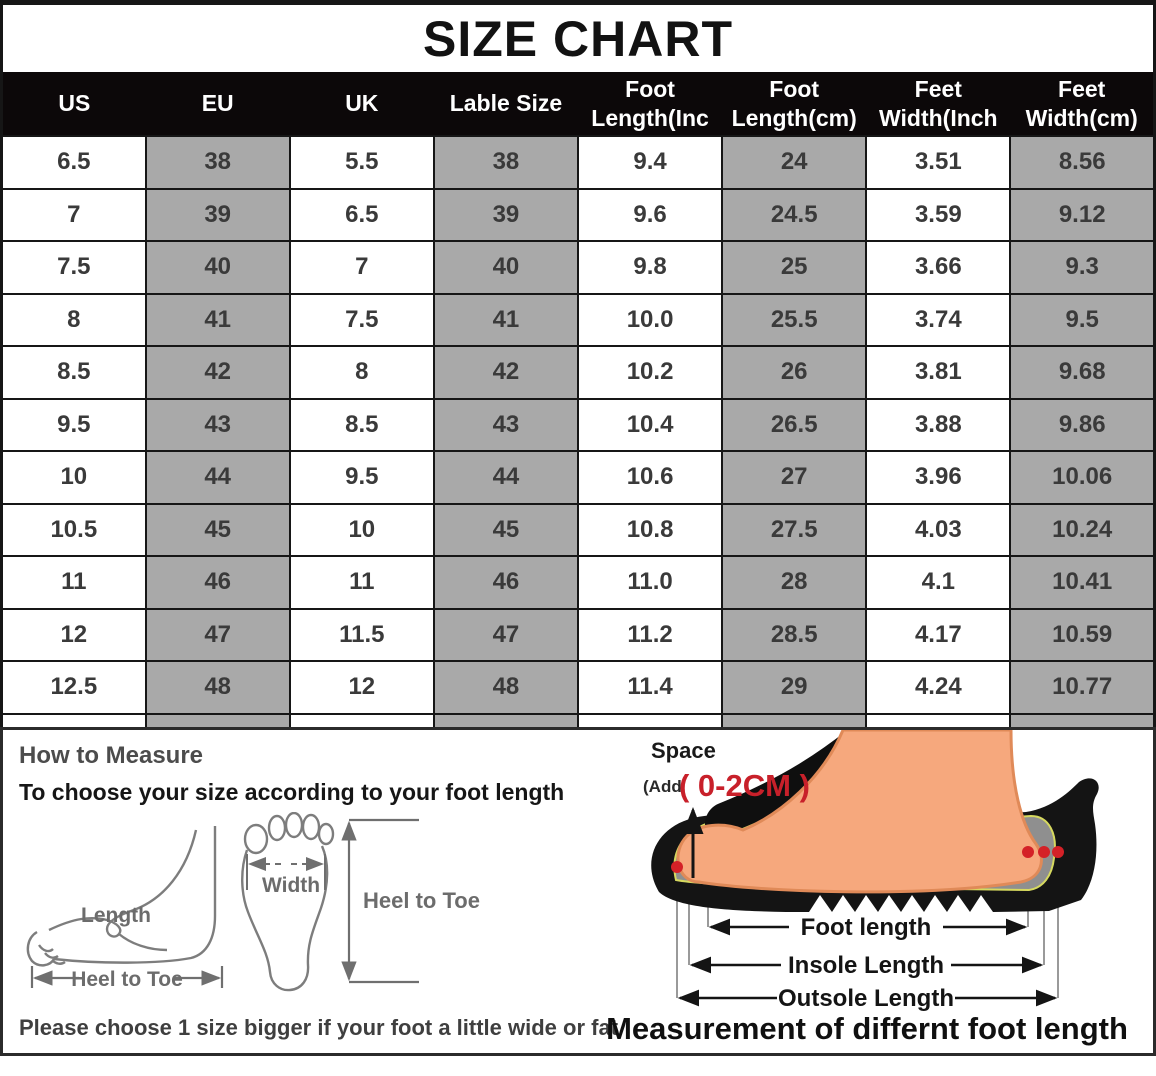 This screenshot has width=1156, height=1076. What do you see at coordinates (127, 976) in the screenshot?
I see `heel-to-toe-arrow` at bounding box center [127, 976].